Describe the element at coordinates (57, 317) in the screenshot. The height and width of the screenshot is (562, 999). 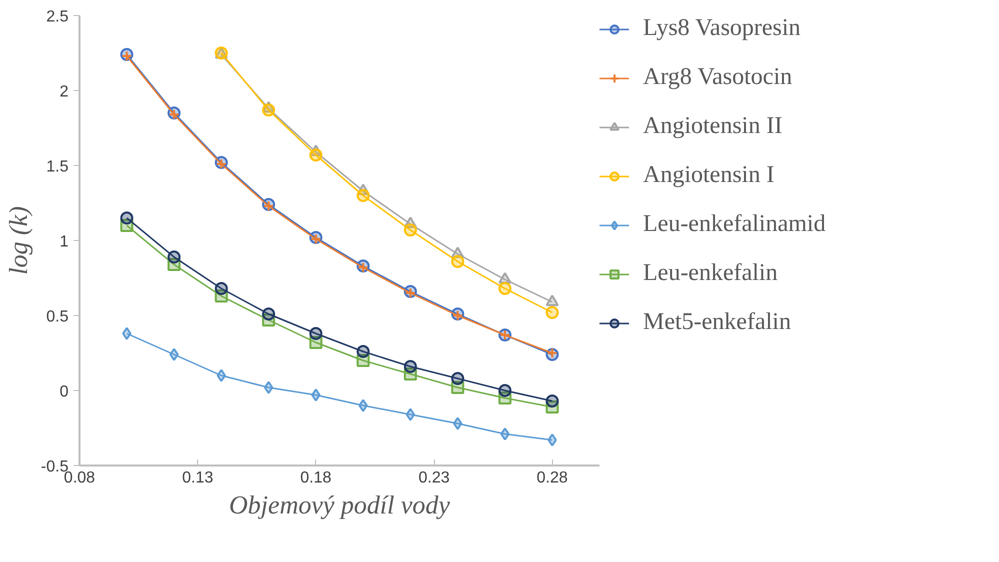
I see `y-tick-label: 0.5` at that location.